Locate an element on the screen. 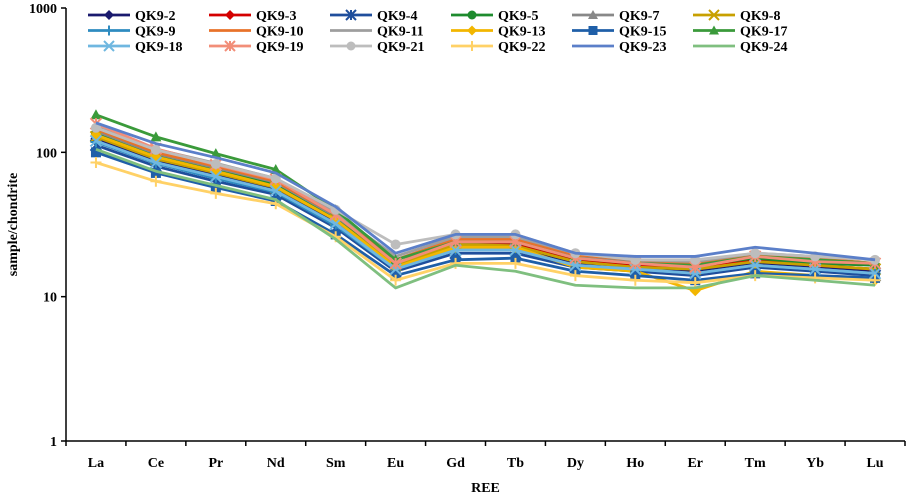  legend-item-qk9-17: QK9-17 is located at coordinates (740, 32).